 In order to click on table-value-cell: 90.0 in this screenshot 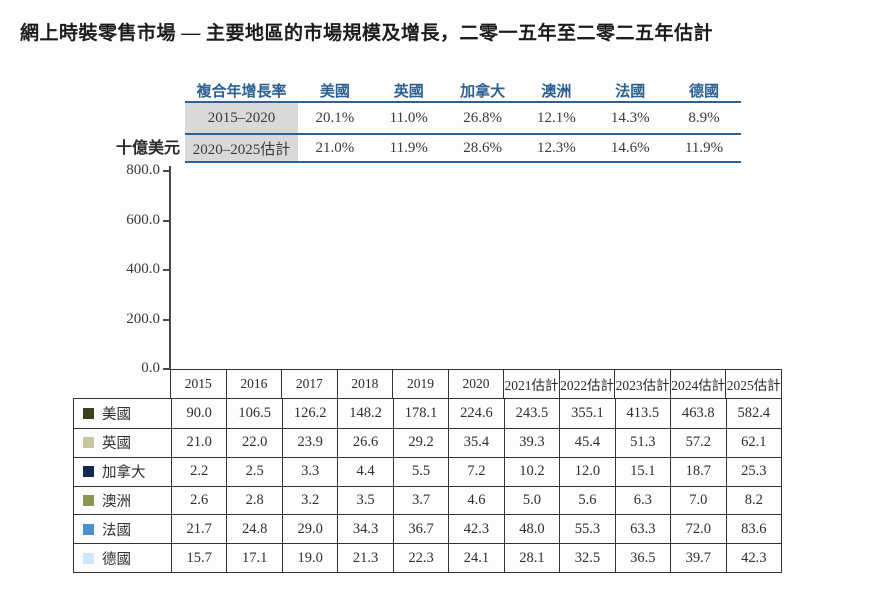, I will do `click(198, 413)`.